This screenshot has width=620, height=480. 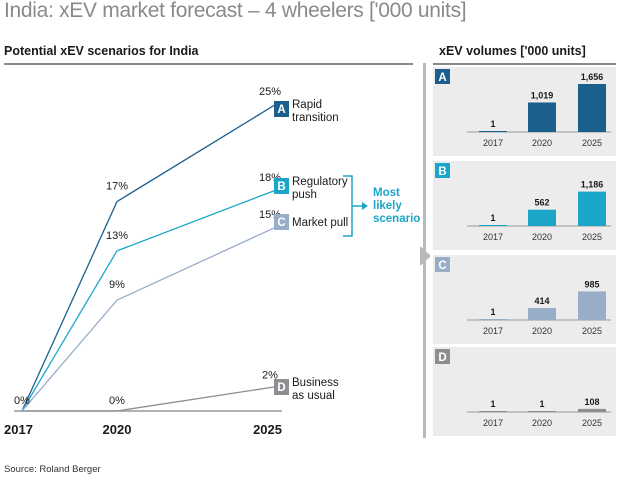 I want to click on series-tag-D, so click(x=281, y=387).